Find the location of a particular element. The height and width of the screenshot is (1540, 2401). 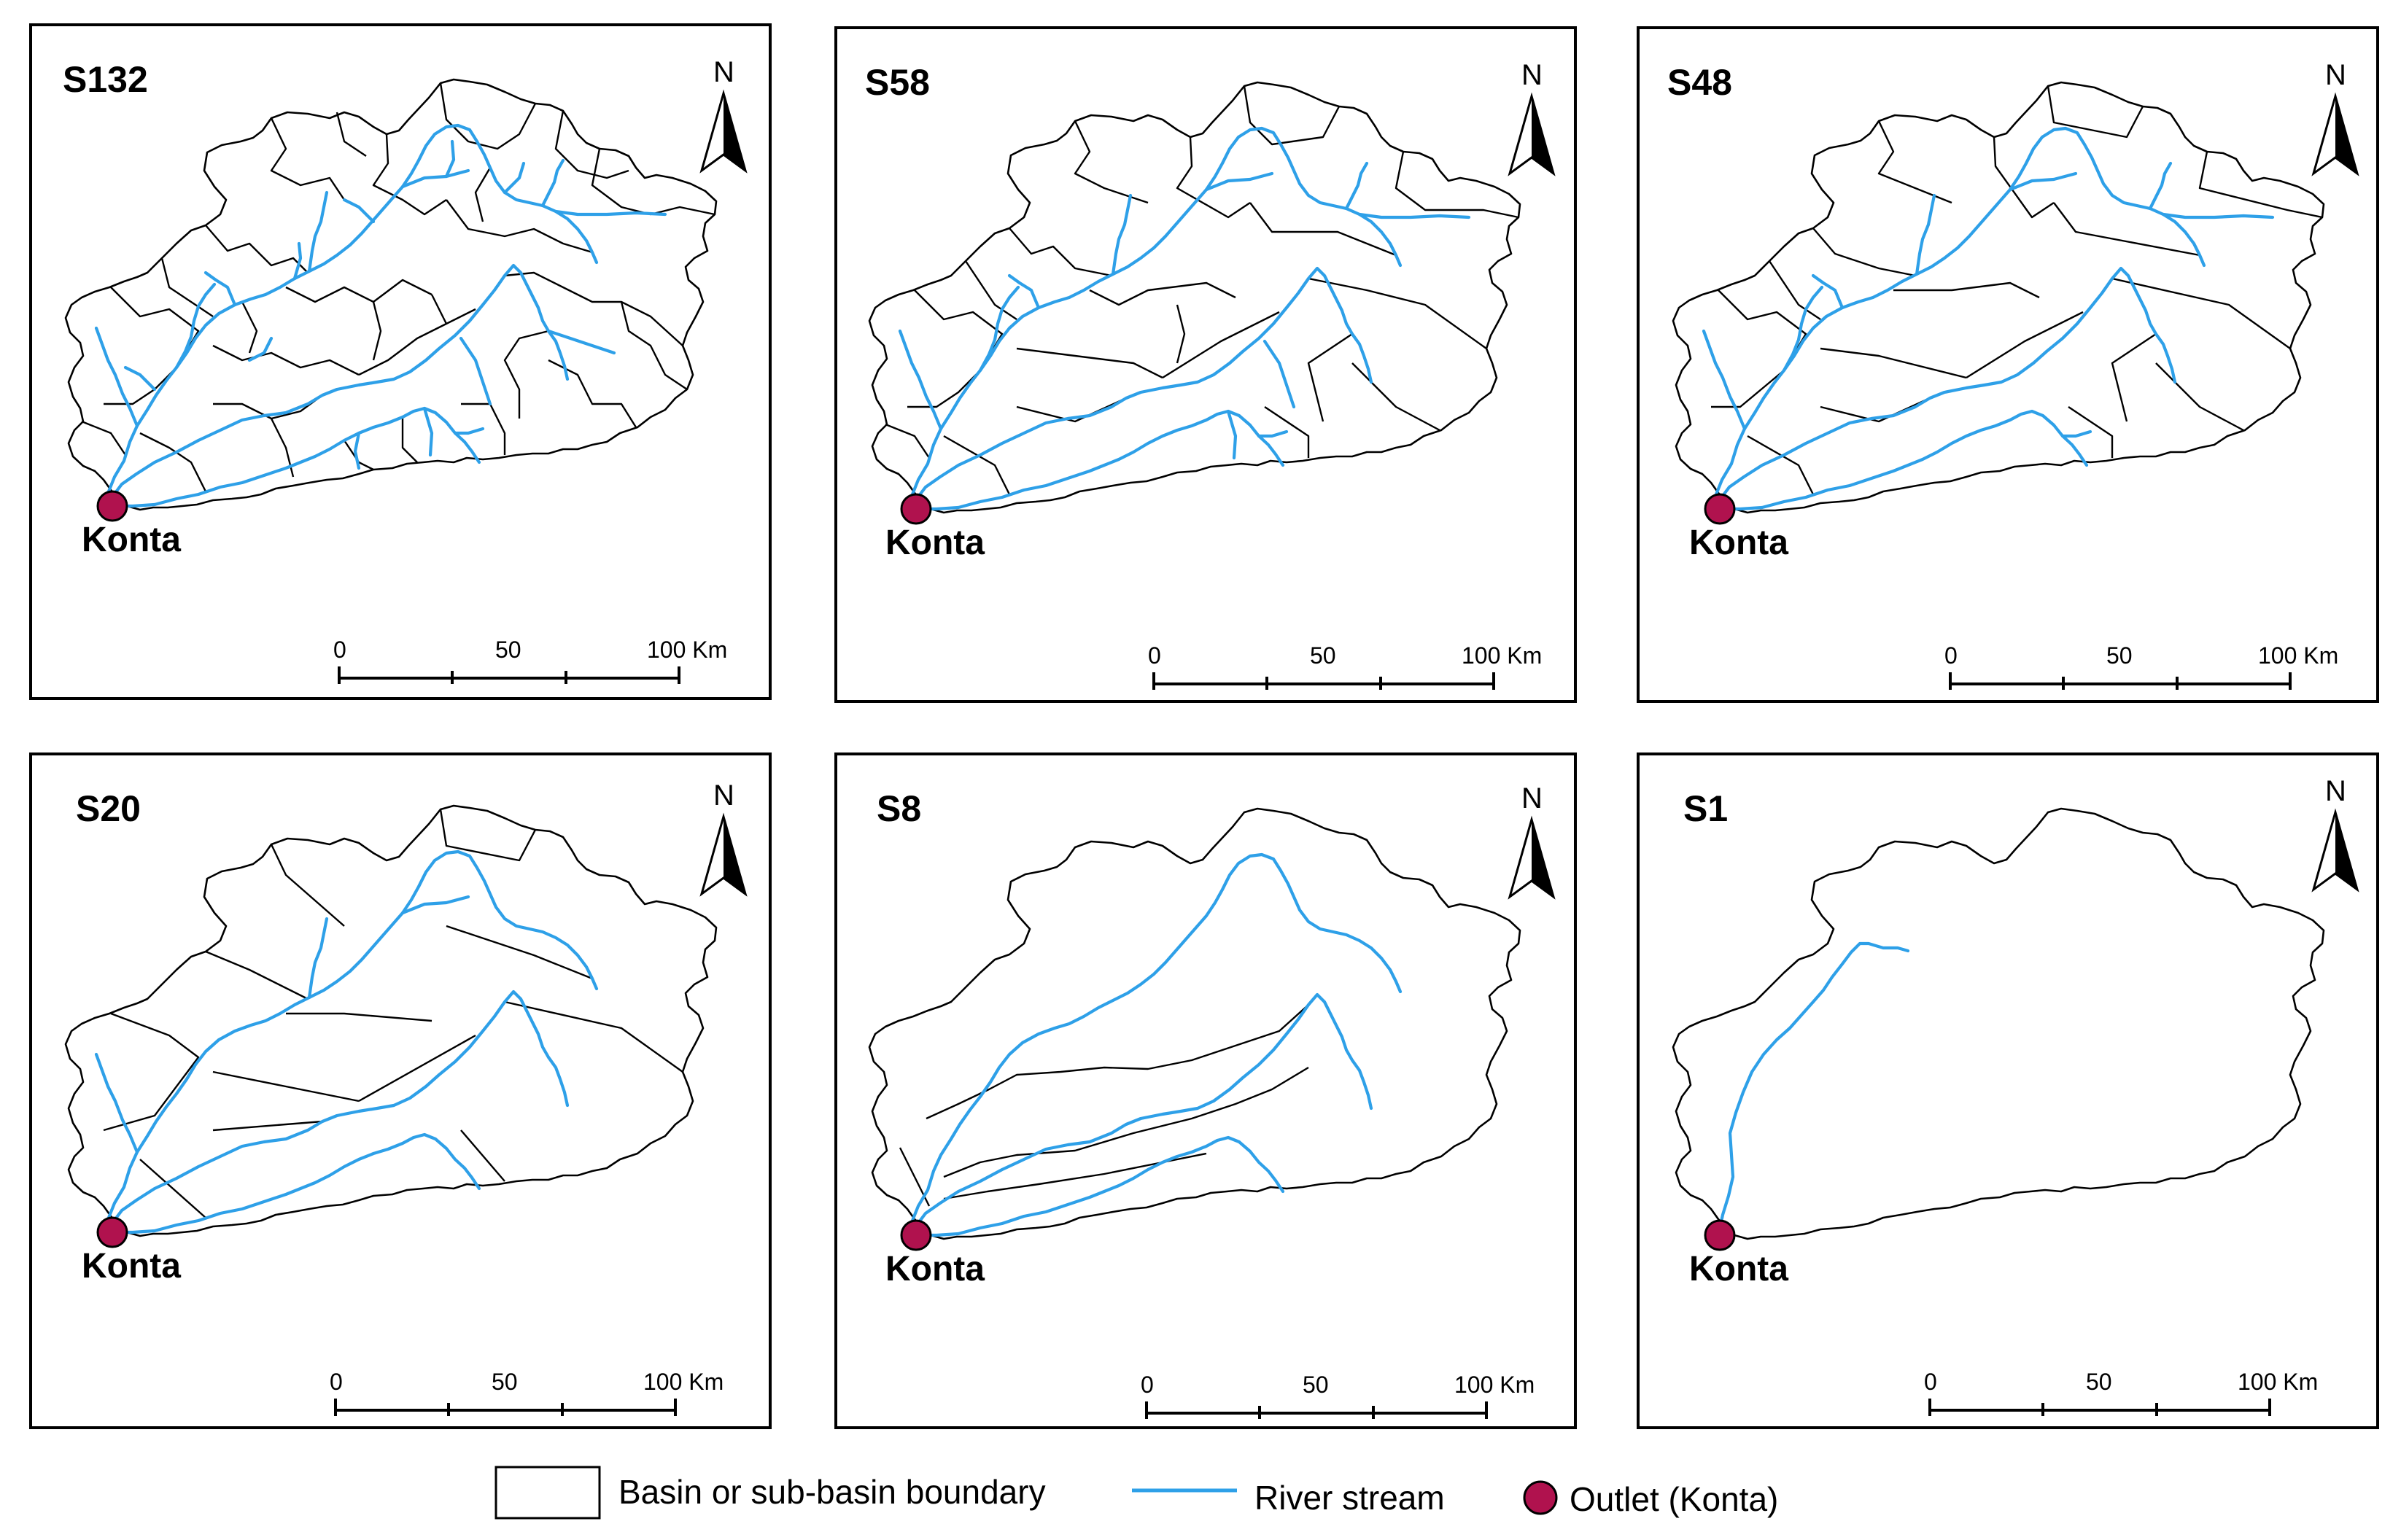

panel-s1: Konta S1 N 0 50 100 Km is located at coordinates (2008, 1090).